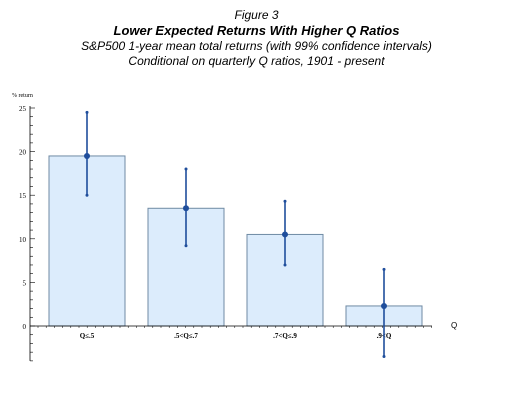 The height and width of the screenshot is (403, 513). Describe the element at coordinates (23, 109) in the screenshot. I see `y-tick-label: 25` at that location.